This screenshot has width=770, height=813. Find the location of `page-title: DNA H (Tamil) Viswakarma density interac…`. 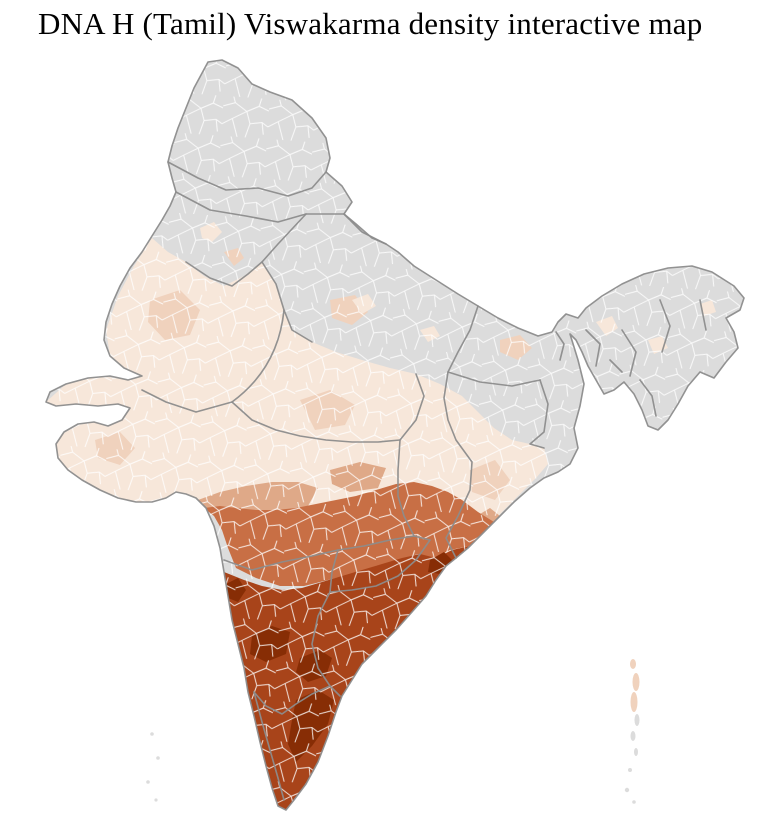

page-title: DNA H (Tamil) Viswakarma density interac… is located at coordinates (370, 23).